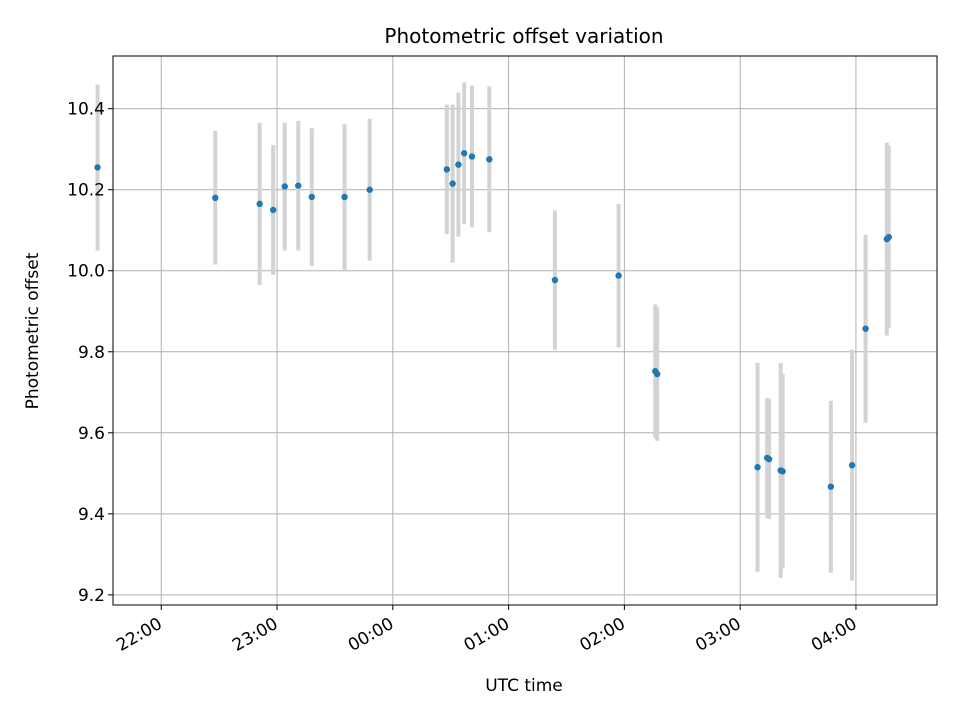 This screenshot has height=720, width=960. I want to click on y-axis-label: Photometric offset, so click(33, 330).